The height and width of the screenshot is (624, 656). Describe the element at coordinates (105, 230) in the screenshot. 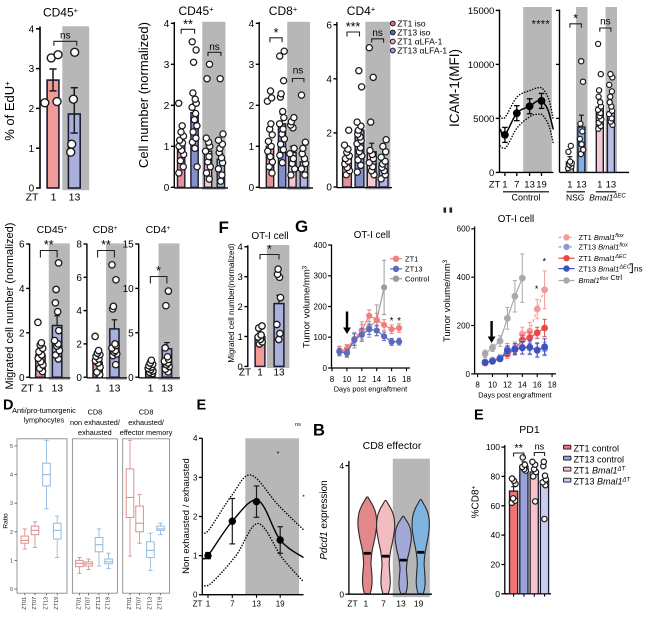

I see `svg-text: CD8+` at that location.